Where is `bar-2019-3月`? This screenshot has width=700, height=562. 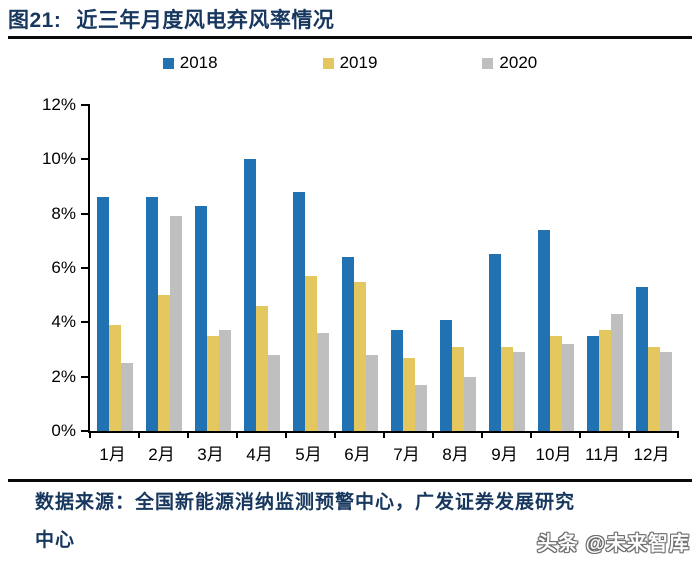 bar-2019-3月 is located at coordinates (212, 383).